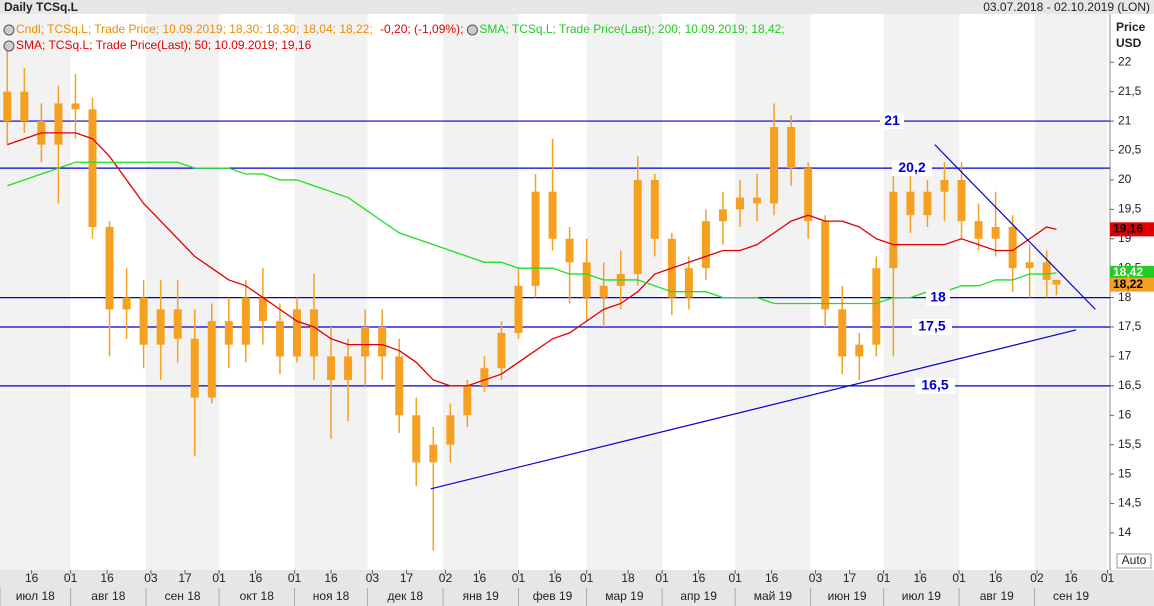 The image size is (1154, 606). Describe the element at coordinates (1125, 532) in the screenshot. I see `y-tick-label: 14` at that location.